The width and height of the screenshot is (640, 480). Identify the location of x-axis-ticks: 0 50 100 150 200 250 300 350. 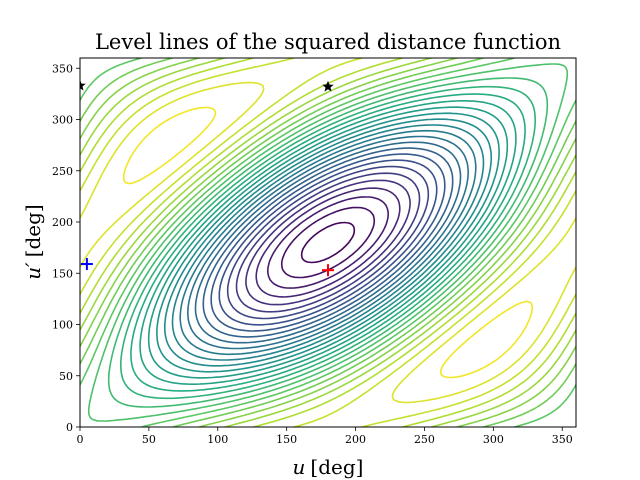
(325, 436).